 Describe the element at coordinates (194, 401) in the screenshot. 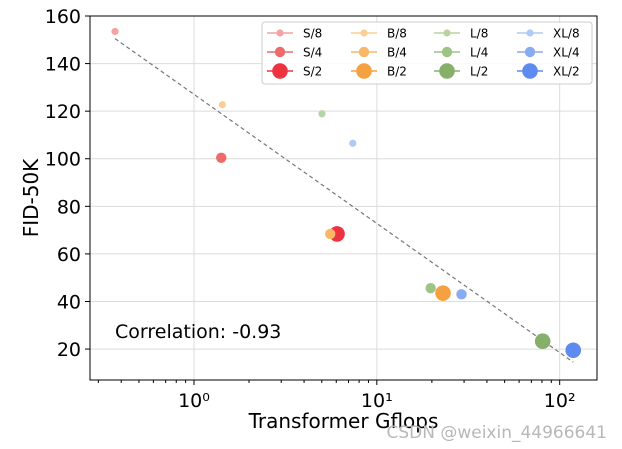

I see `x-tick-label: 10⁰` at that location.